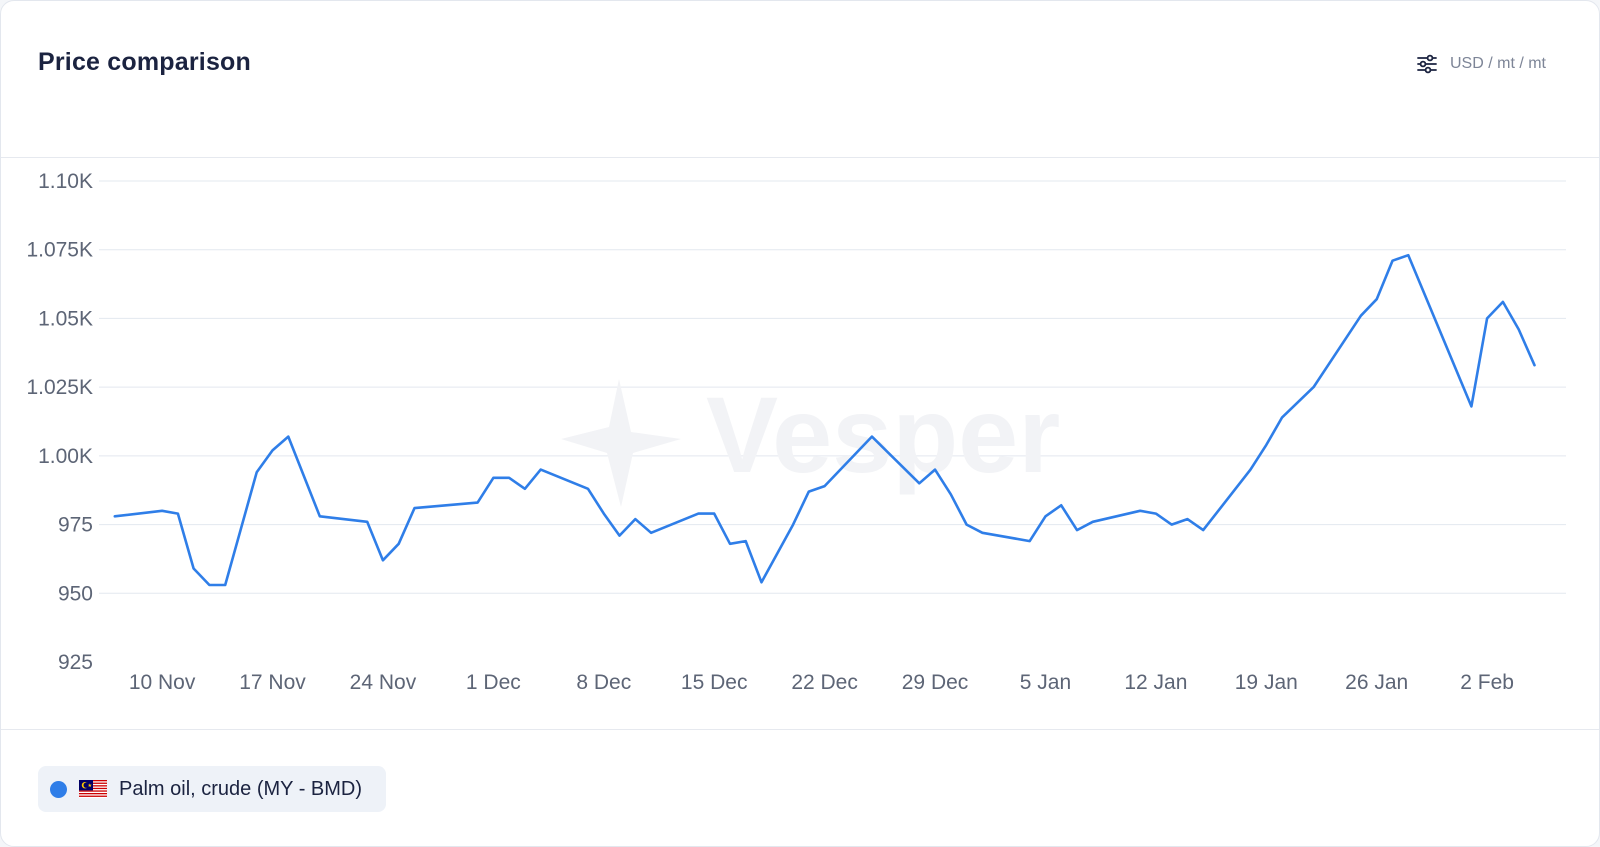  I want to click on page-title: Price comparison, so click(145, 62).